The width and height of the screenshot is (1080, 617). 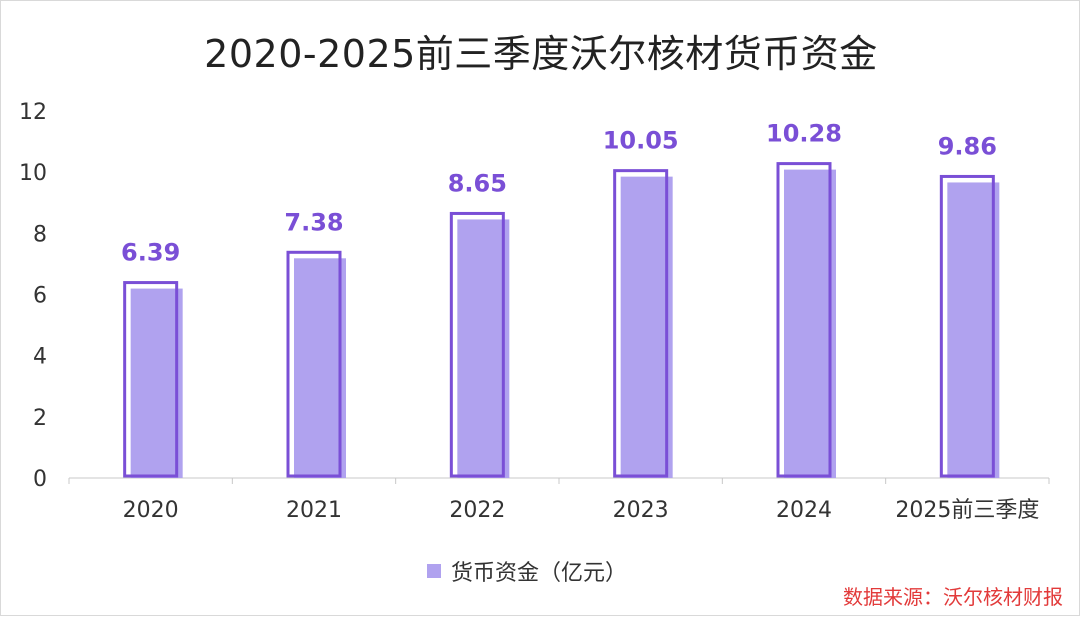 What do you see at coordinates (314, 510) in the screenshot?
I see `x-tick-label: 2021` at bounding box center [314, 510].